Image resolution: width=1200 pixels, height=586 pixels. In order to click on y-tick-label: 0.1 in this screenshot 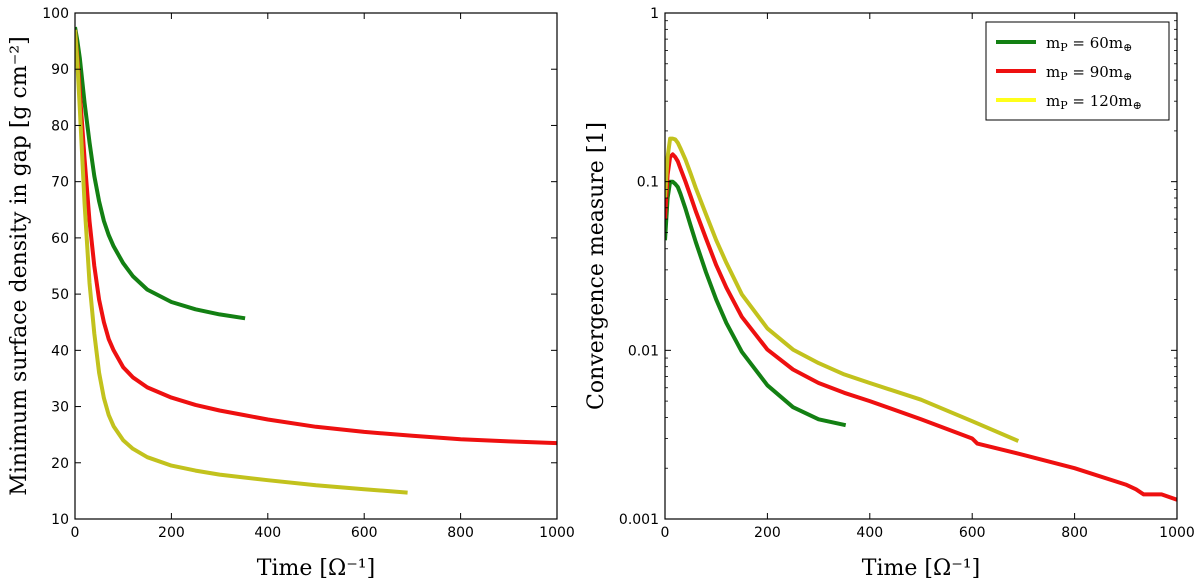, I will do `click(648, 183)`.